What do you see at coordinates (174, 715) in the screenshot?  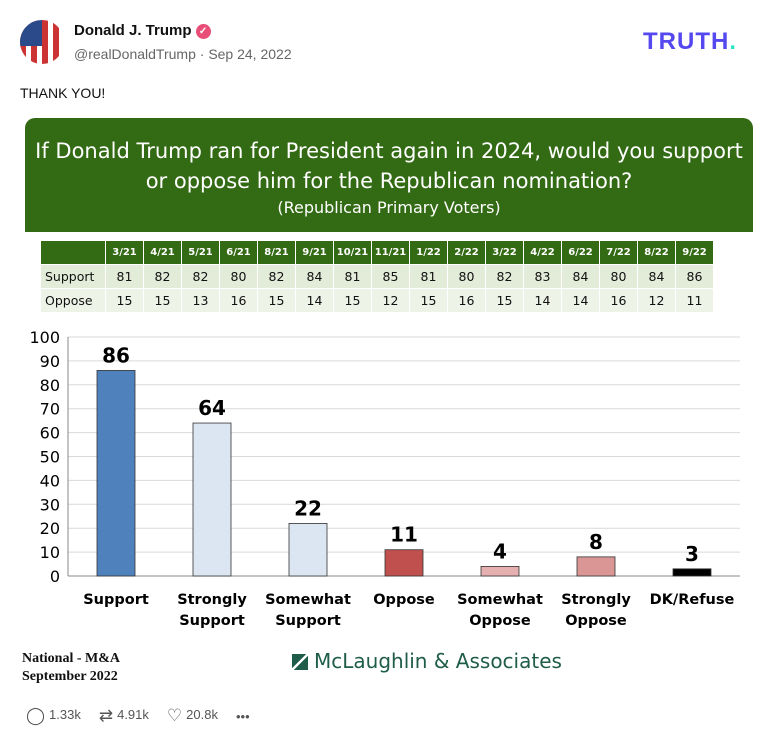 I see `heart-icon: ♡` at bounding box center [174, 715].